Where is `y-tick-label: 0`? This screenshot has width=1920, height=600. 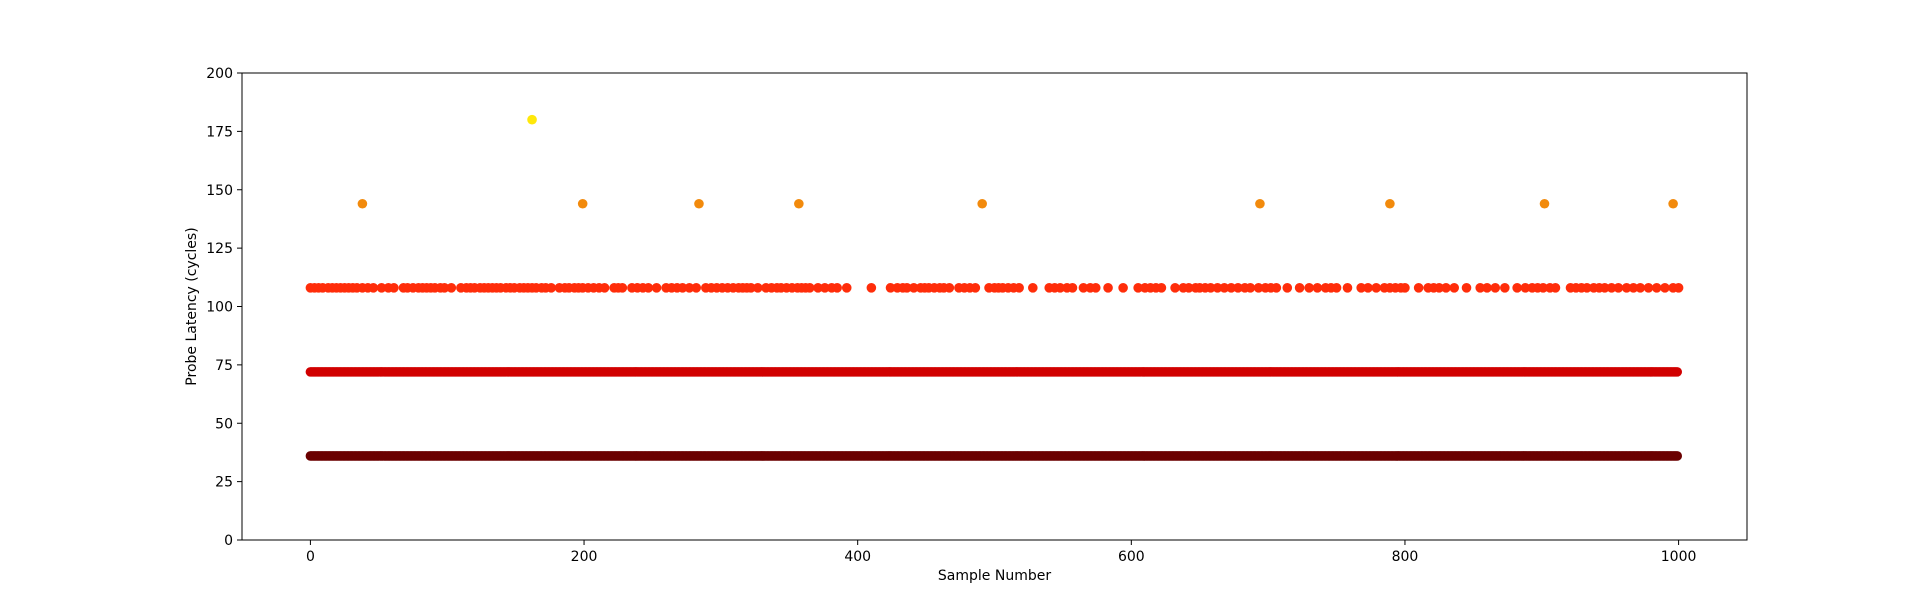 y-tick-label: 0 is located at coordinates (228, 541).